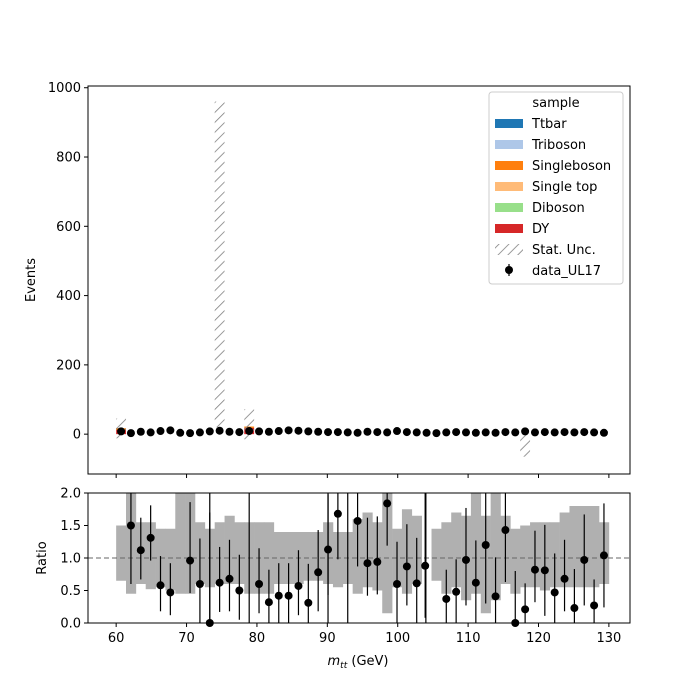 This screenshot has height=700, width=700. What do you see at coordinates (509, 186) in the screenshot?
I see `legend-swatch-single-top` at bounding box center [509, 186].